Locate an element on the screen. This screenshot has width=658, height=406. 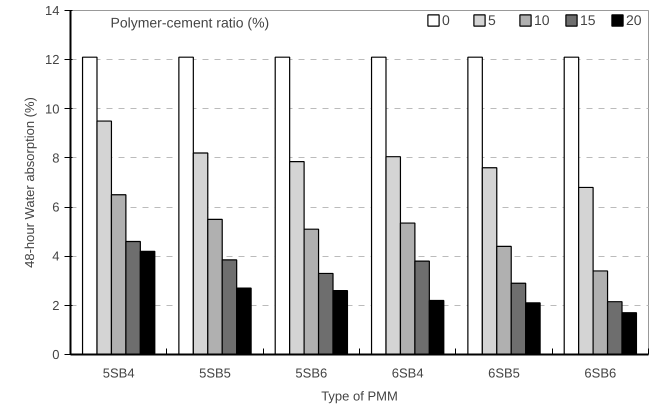
legend-label: 5 is located at coordinates (492, 20).